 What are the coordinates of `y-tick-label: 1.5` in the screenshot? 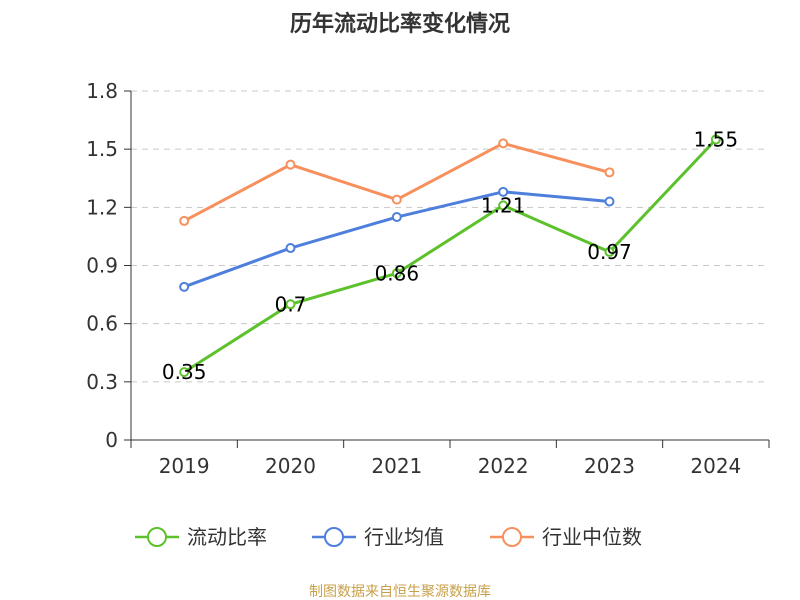 It's located at (102, 149).